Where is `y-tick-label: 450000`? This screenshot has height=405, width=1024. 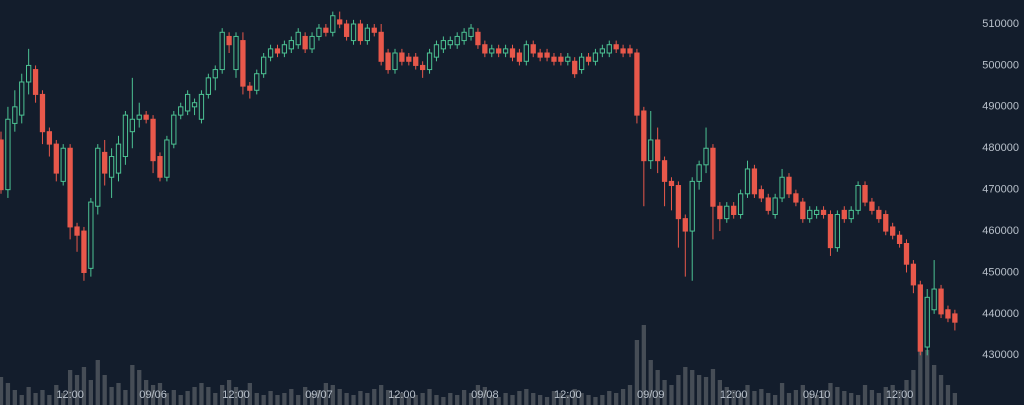 y-tick-label: 450000 is located at coordinates (1000, 272).